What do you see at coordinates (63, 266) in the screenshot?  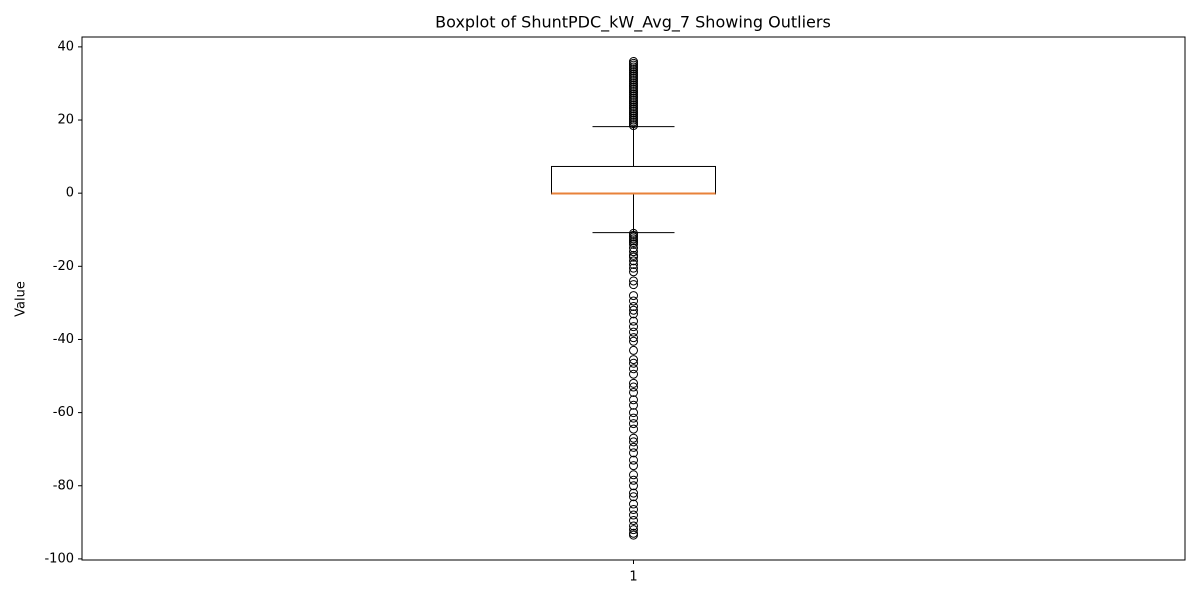 I see `y-tick-label: -20` at bounding box center [63, 266].